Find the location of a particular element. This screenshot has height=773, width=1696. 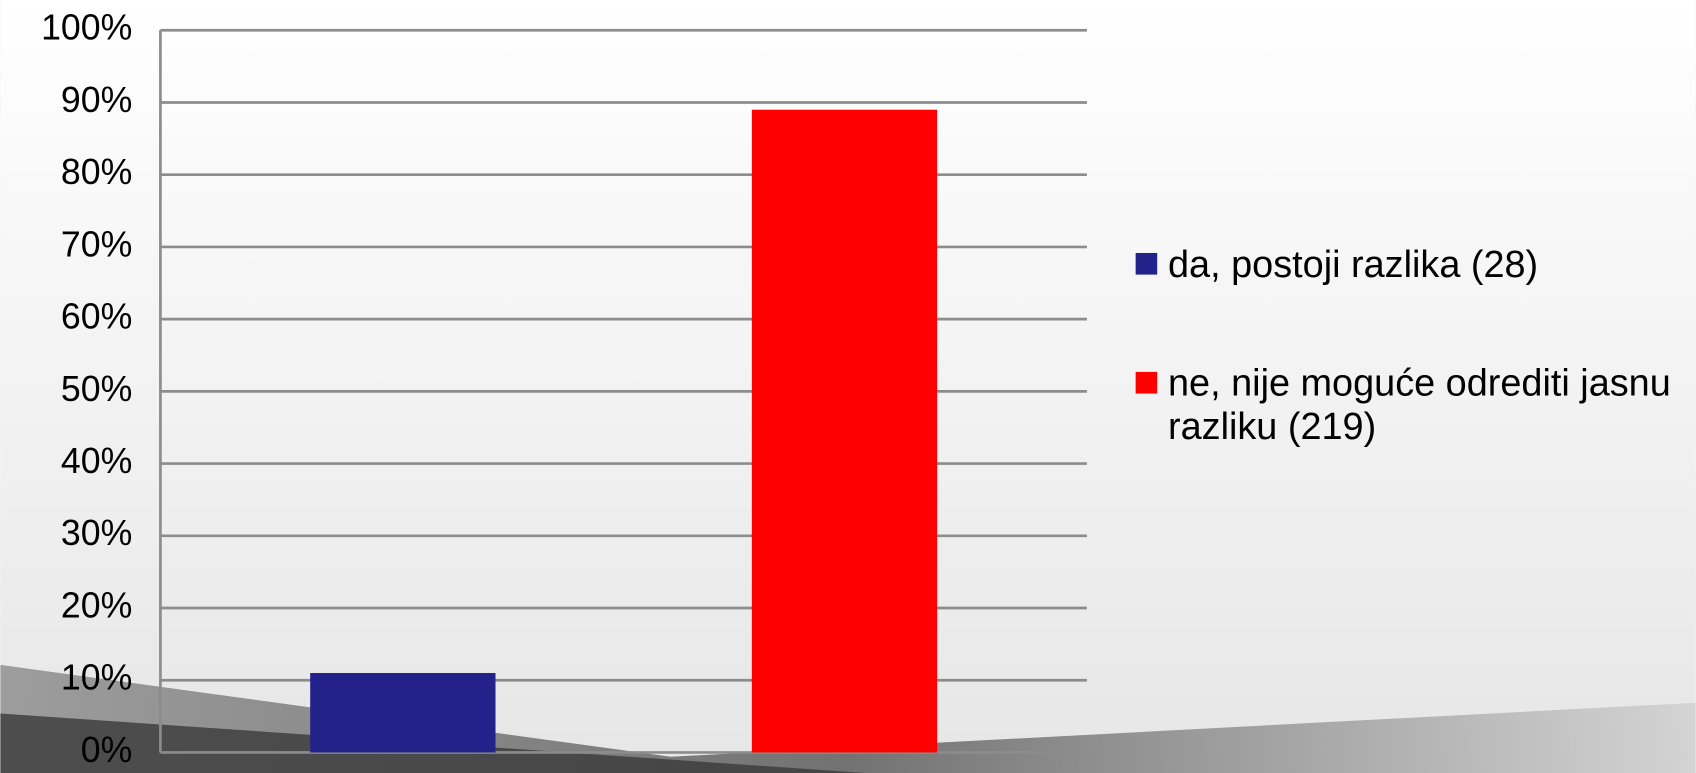

y-tick-label: 30% is located at coordinates (96, 533).